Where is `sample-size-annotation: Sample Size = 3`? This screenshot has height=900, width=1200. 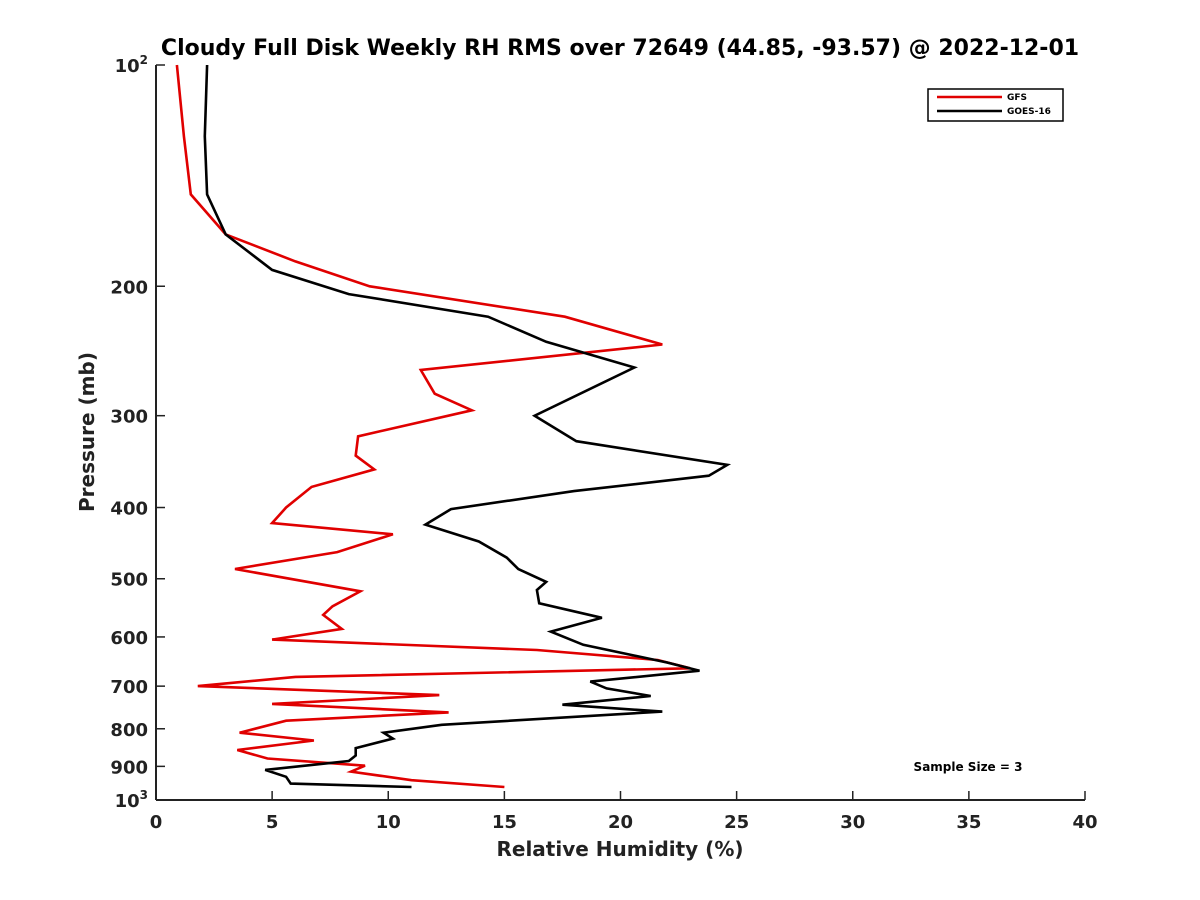
sample-size-annotation: Sample Size = 3 is located at coordinates (968, 767).